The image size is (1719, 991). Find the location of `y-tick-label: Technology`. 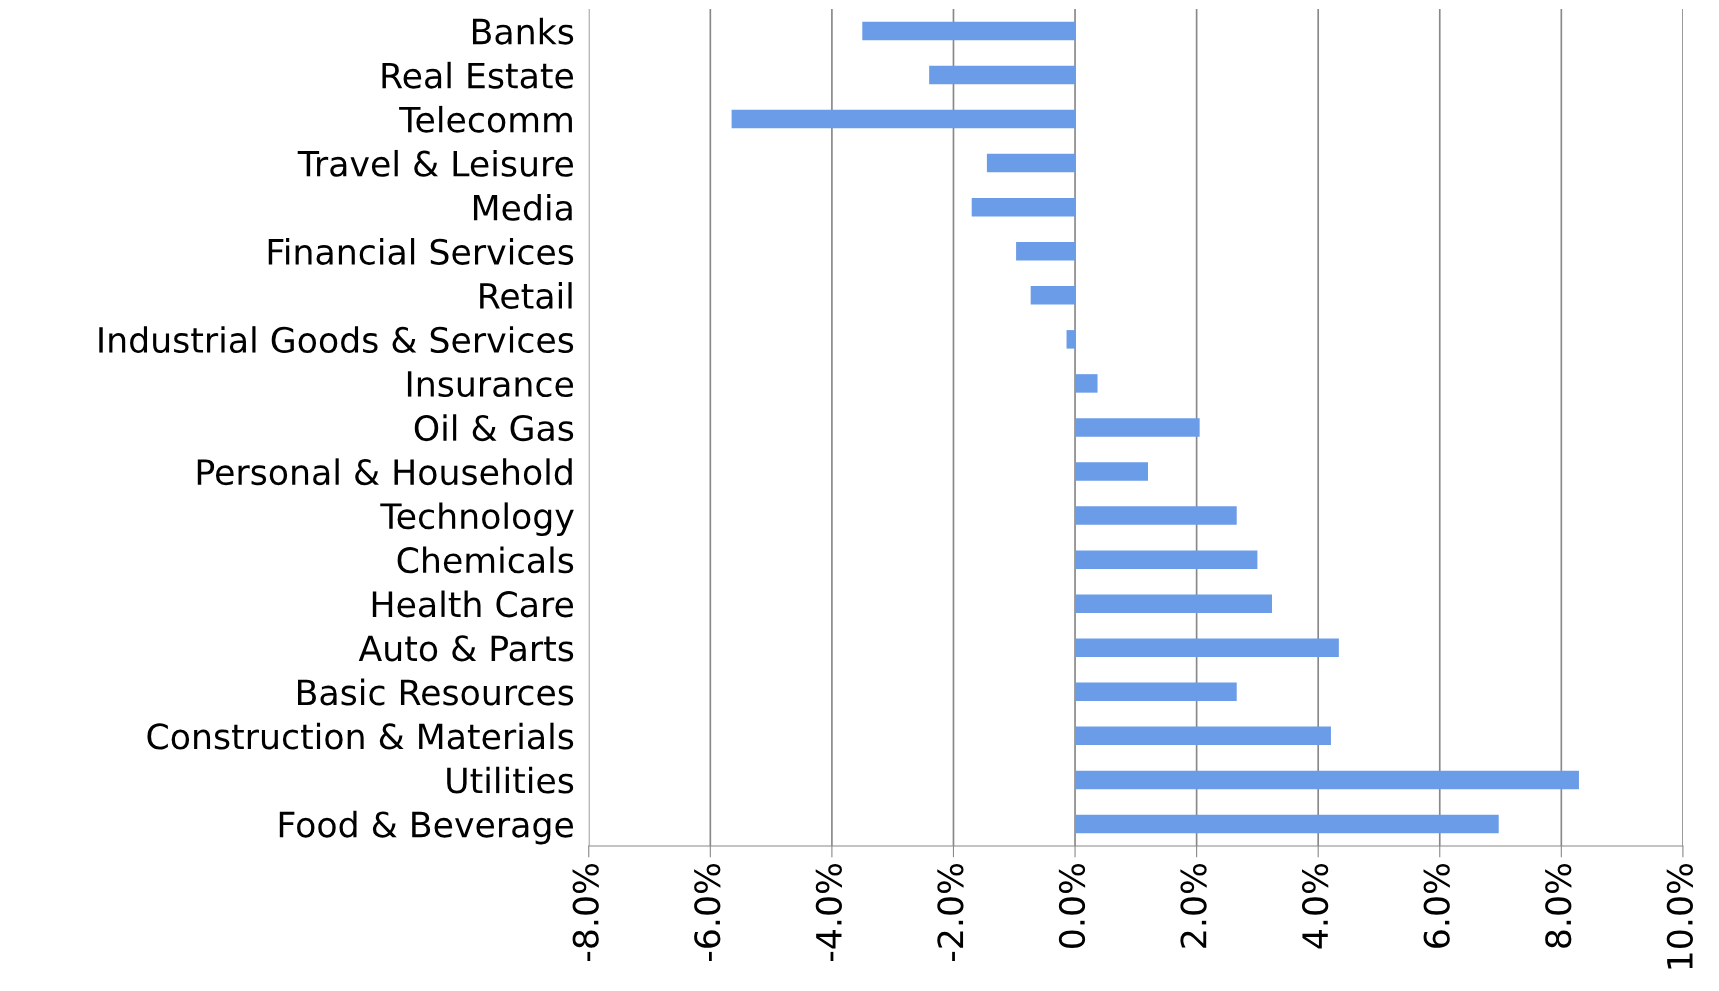

y-tick-label: Technology is located at coordinates (477, 519).